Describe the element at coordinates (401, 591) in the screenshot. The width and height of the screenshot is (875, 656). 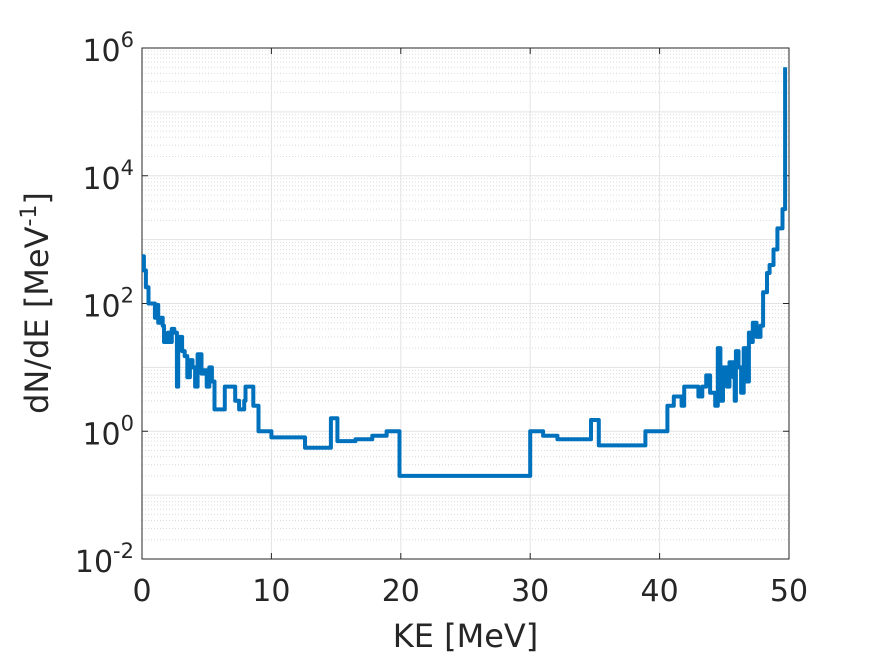
I see `x-tick-label: 20` at that location.